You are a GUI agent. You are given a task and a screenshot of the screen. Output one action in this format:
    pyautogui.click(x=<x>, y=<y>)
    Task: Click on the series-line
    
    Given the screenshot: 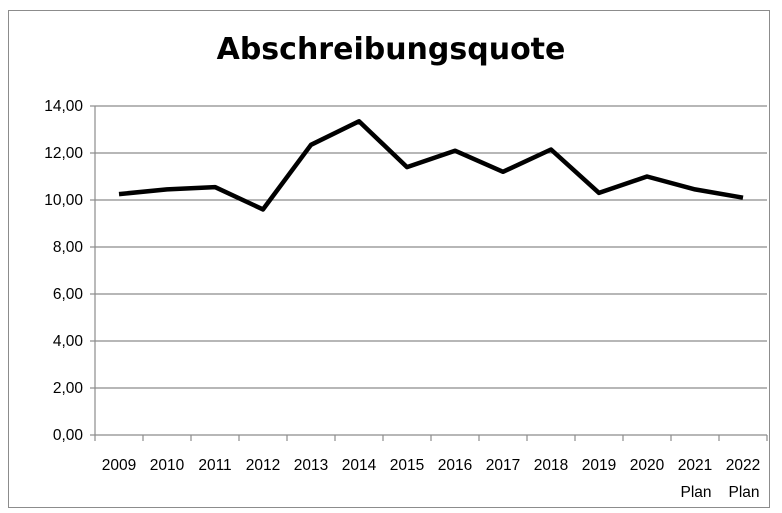 What is the action you would take?
    pyautogui.click(x=431, y=165)
    